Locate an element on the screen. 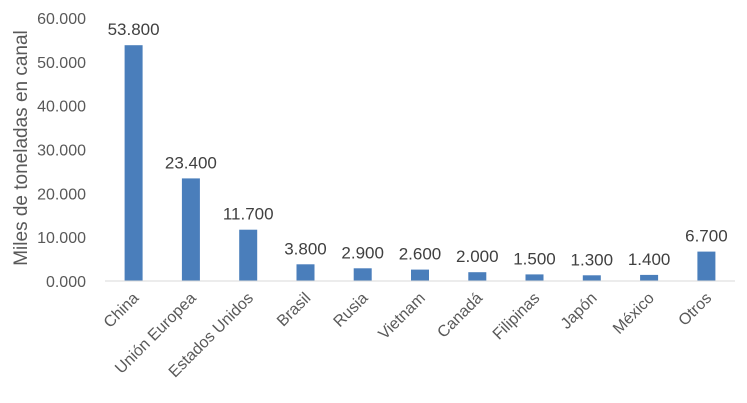 The height and width of the screenshot is (403, 747). x-tick-label: Vietnam is located at coordinates (402, 316).